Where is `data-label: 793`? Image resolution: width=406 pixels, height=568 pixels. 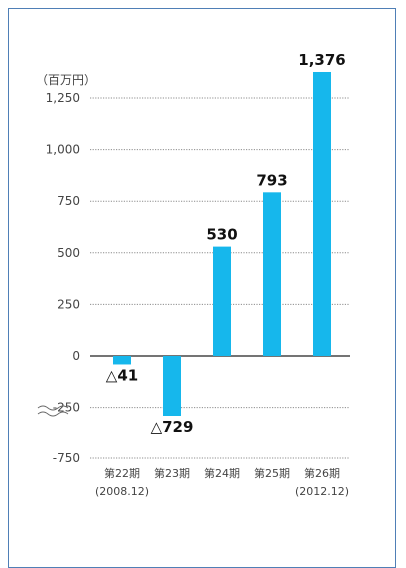 data-label: 793 is located at coordinates (271, 180).